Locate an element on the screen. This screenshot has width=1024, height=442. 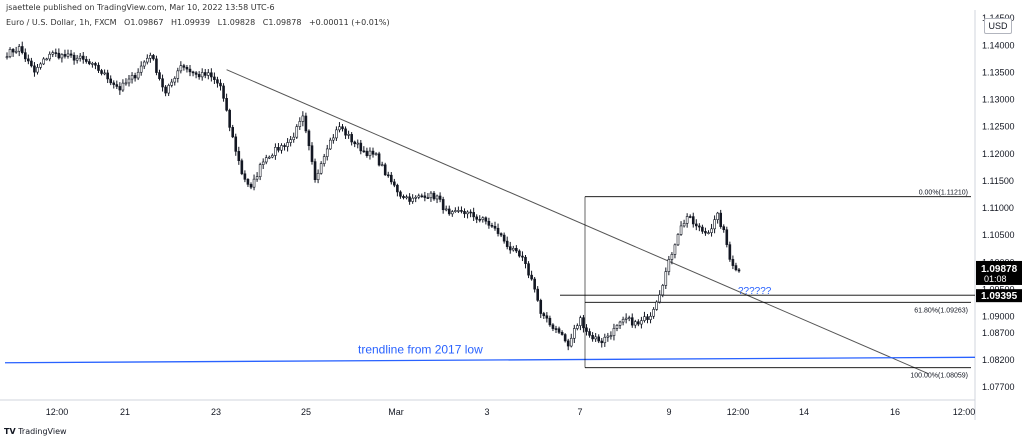
level-label-box is located at coordinates (999, 296).